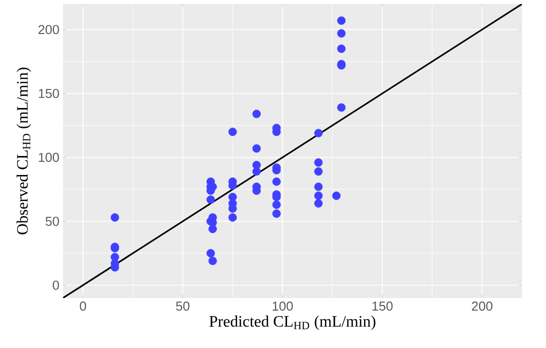 The image size is (546, 348). What do you see at coordinates (24, 151) in the screenshot?
I see `y-axis-title: Observed CL$_{HD}$ (mL/min)` at bounding box center [24, 151].